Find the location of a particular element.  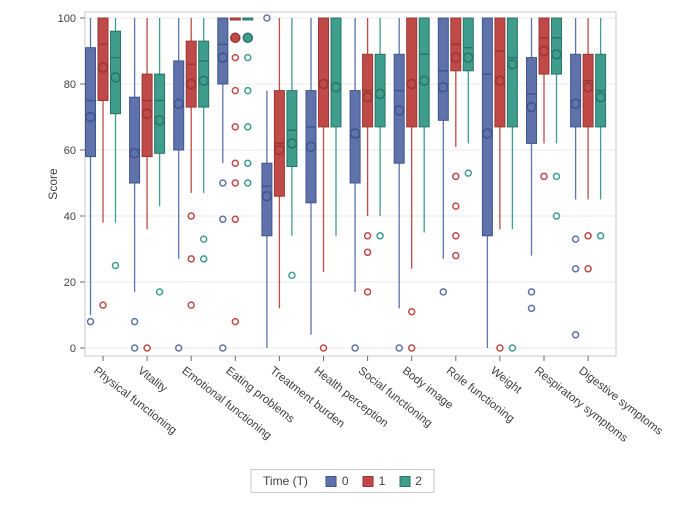

x-axis-label: Physical functioning is located at coordinates (134, 401).